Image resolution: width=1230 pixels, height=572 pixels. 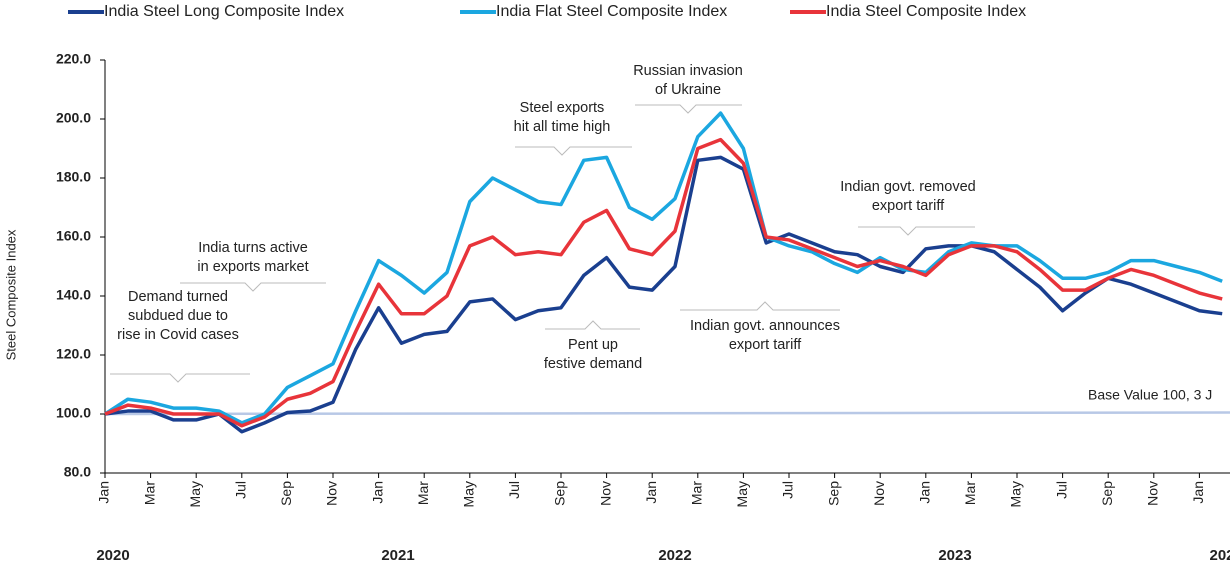 What do you see at coordinates (667, 413) in the screenshot?
I see `baseline` at bounding box center [667, 413].